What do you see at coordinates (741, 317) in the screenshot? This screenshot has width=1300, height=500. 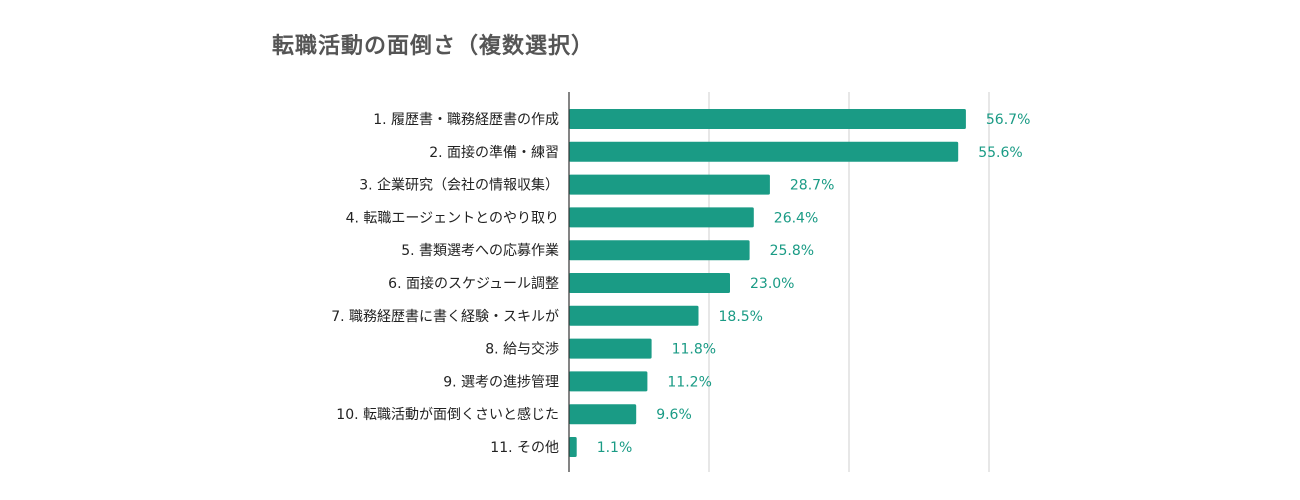 I see `value-label-7: 18.5%` at bounding box center [741, 317].